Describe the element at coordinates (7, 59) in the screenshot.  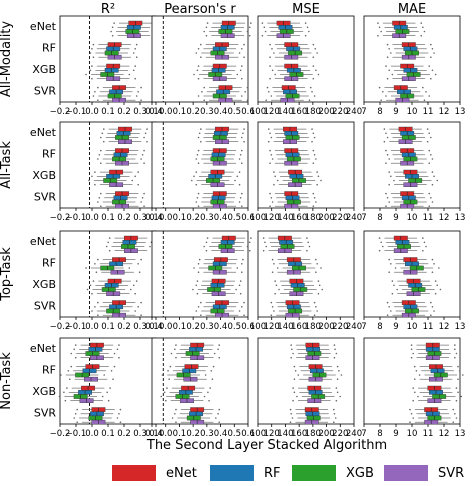
I see `row-label: All-Modality` at that location.